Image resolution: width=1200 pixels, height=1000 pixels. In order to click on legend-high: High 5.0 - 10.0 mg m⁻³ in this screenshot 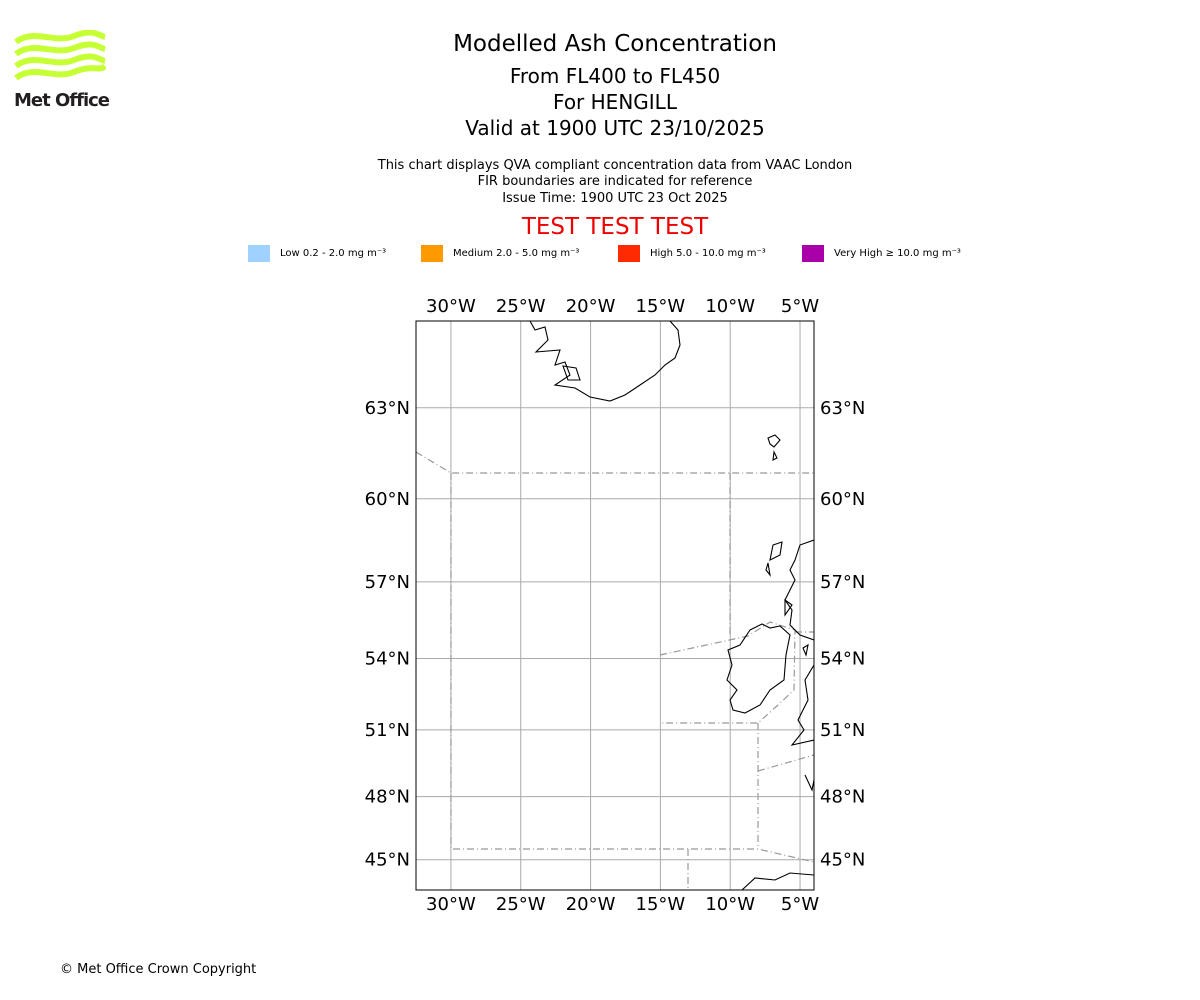, I will do `click(692, 253)`.